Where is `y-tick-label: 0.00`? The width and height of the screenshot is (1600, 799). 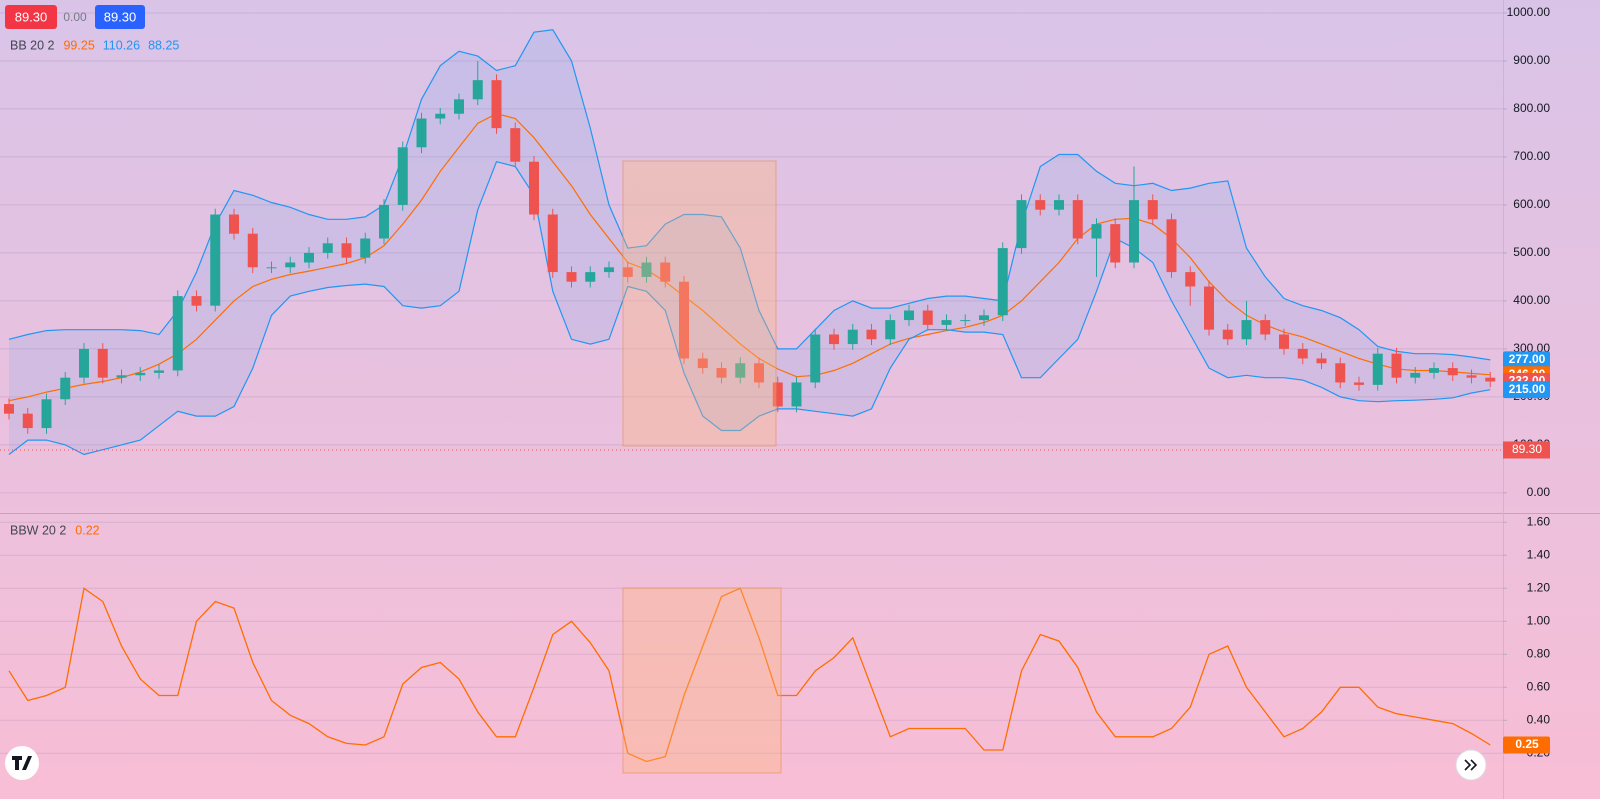
y-tick-label: 0.00 is located at coordinates (1539, 492).